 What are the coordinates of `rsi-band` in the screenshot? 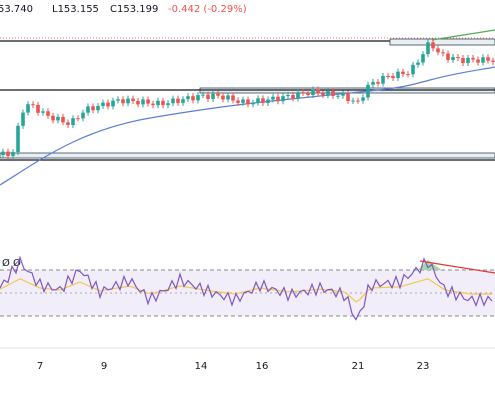 It's located at (247, 293).